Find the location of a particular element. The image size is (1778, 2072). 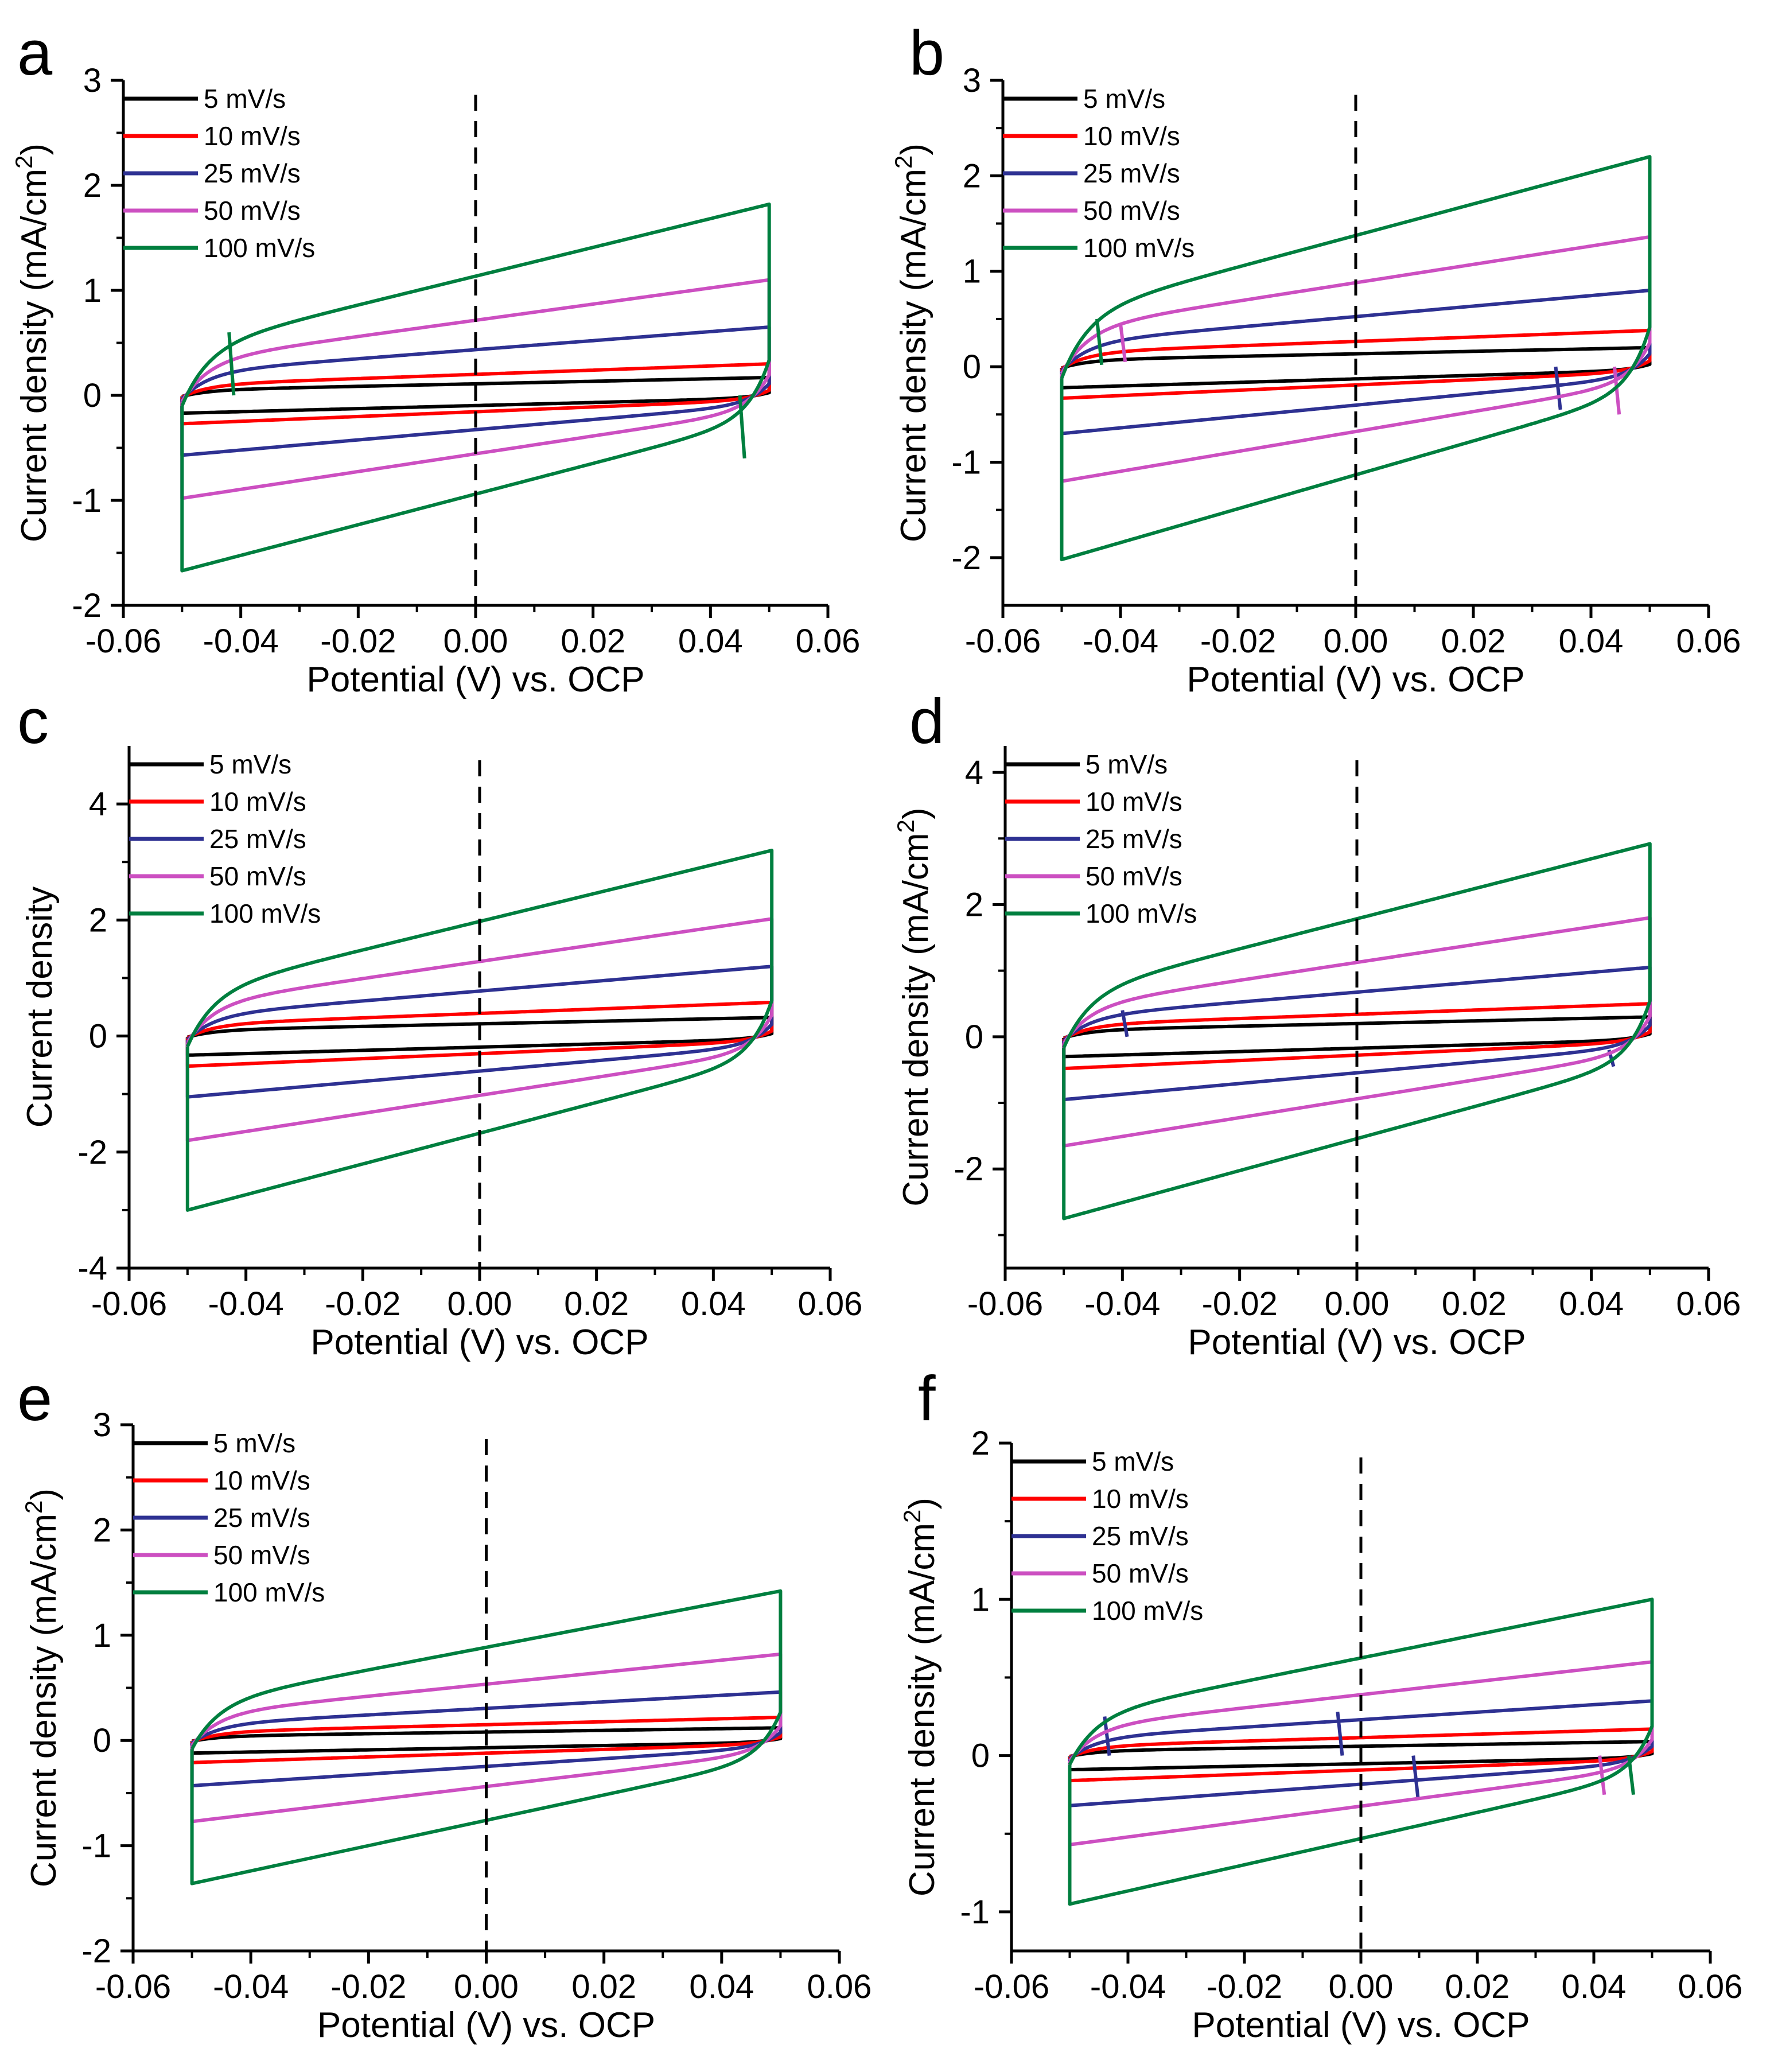

panel-letter: b is located at coordinates (926, 53).